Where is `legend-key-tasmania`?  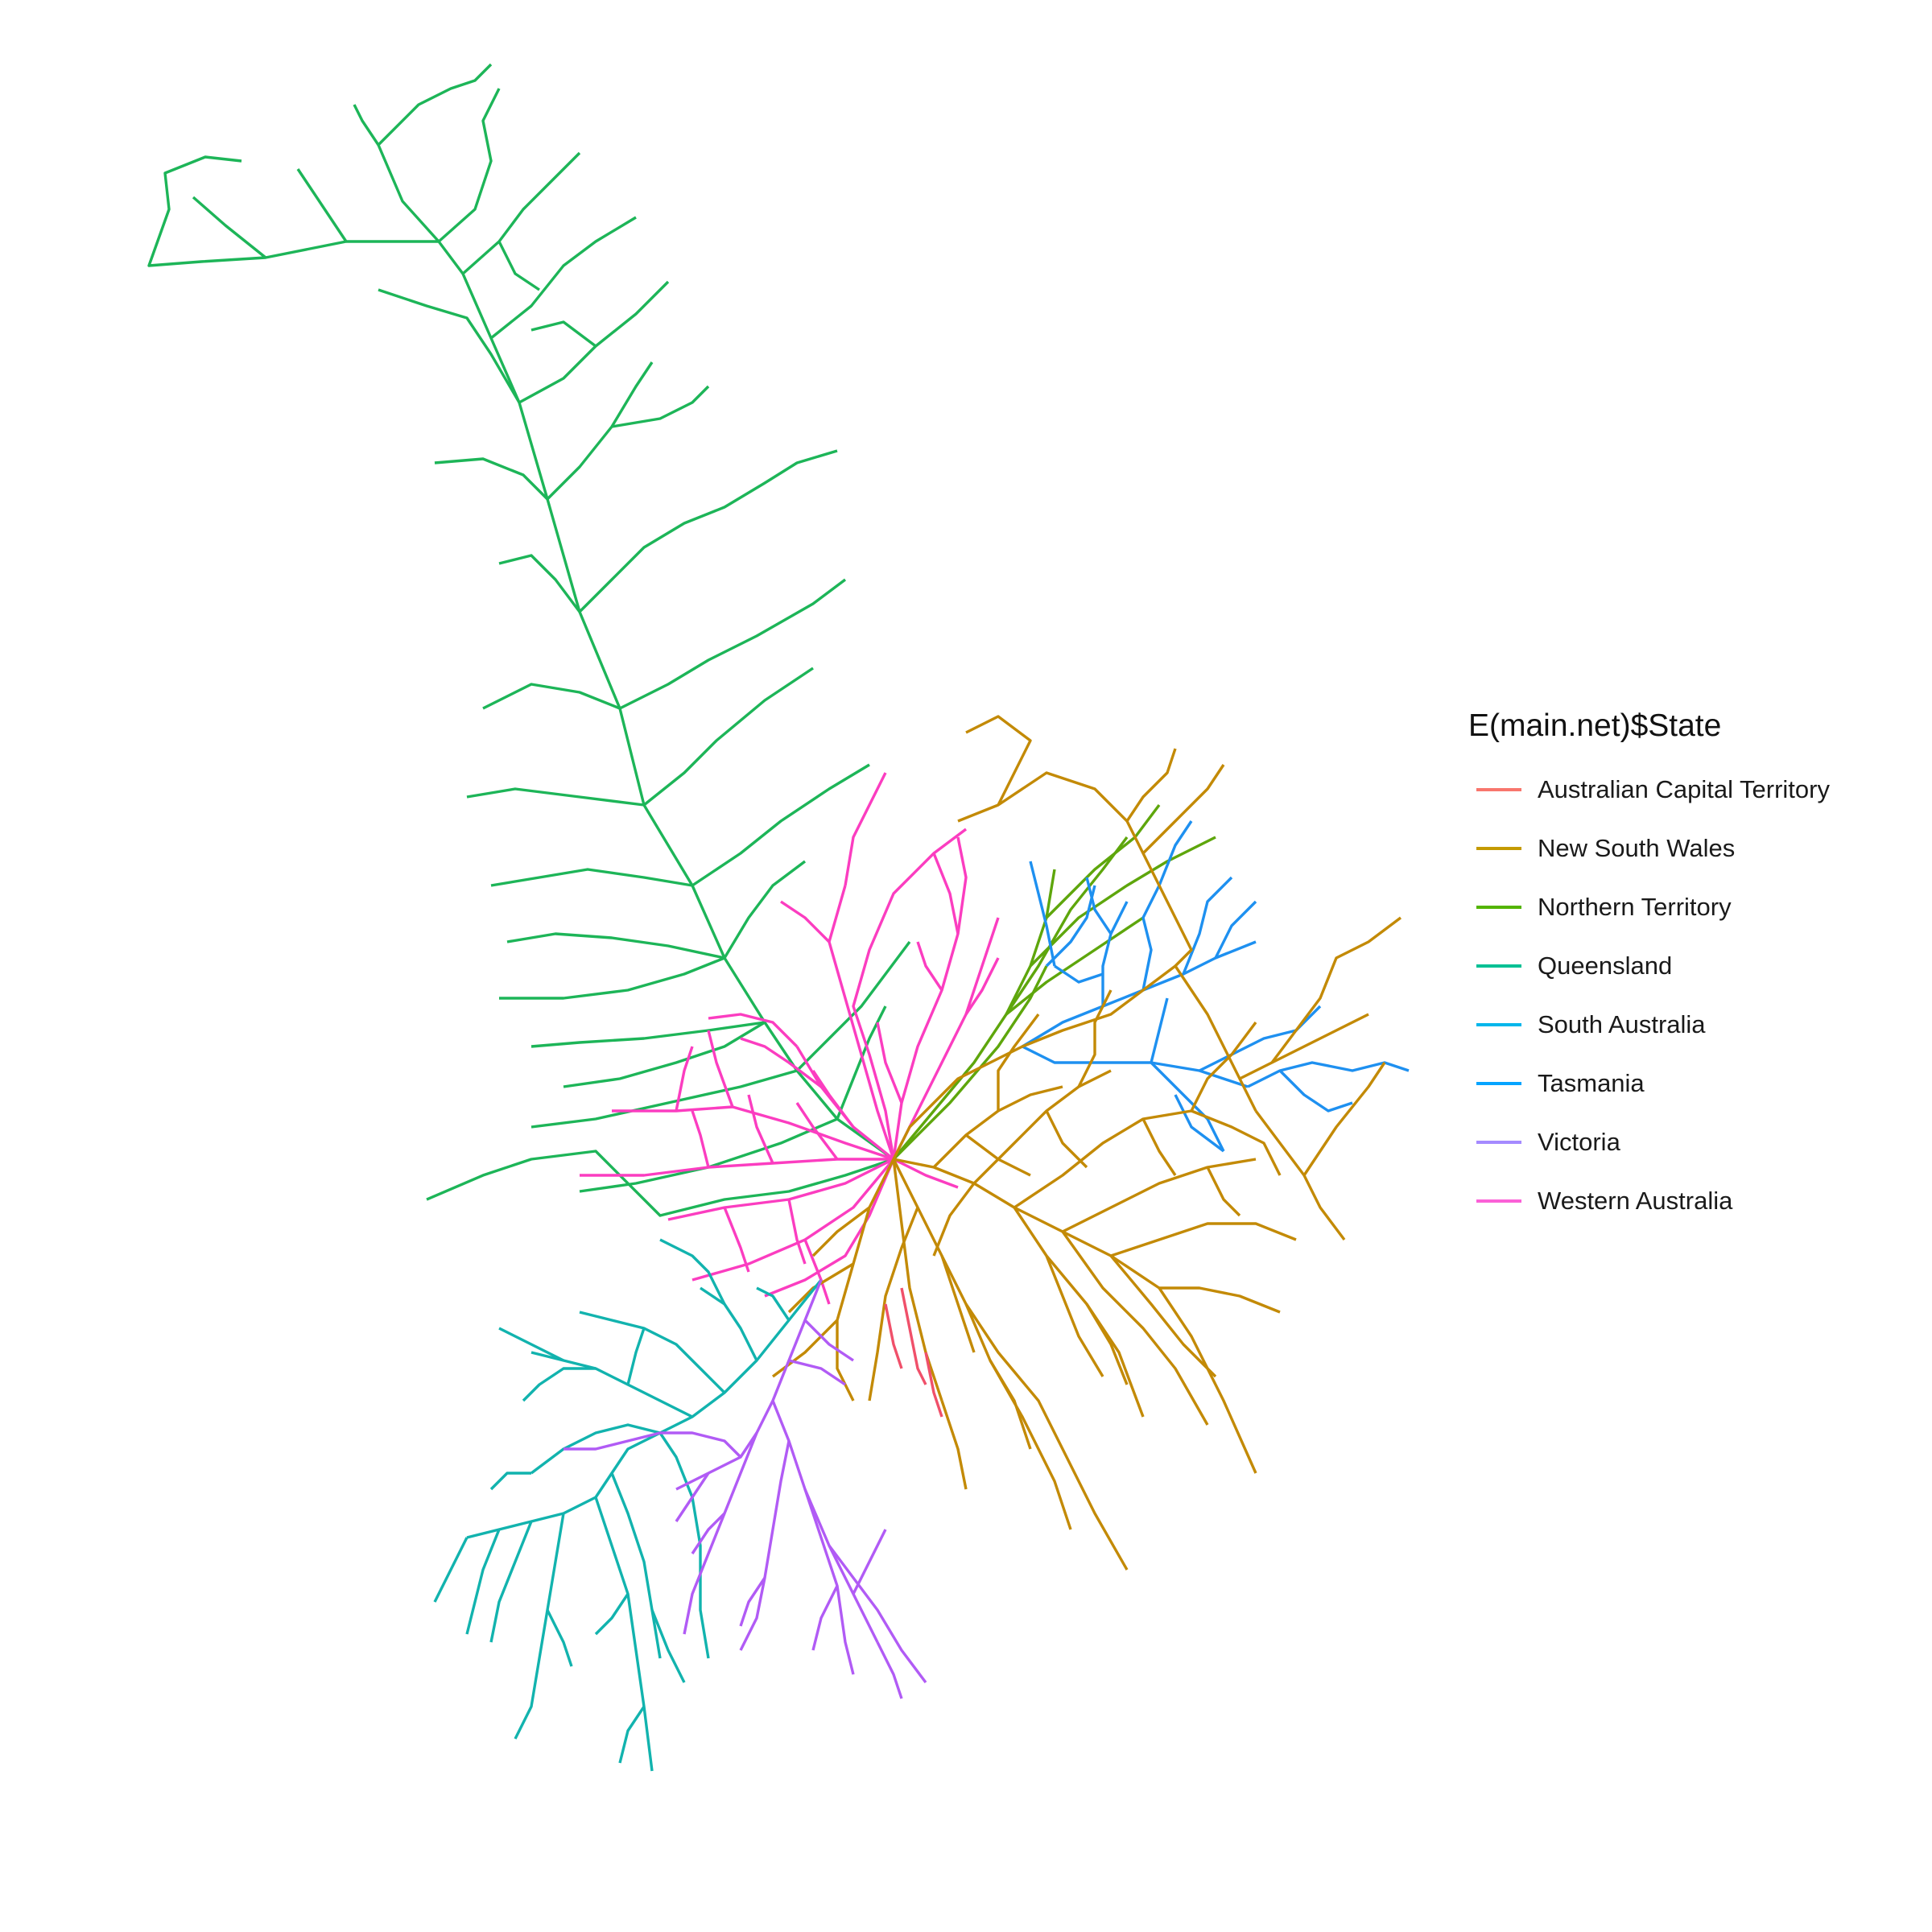
legend-key-tasmania is located at coordinates (1498, 1083).